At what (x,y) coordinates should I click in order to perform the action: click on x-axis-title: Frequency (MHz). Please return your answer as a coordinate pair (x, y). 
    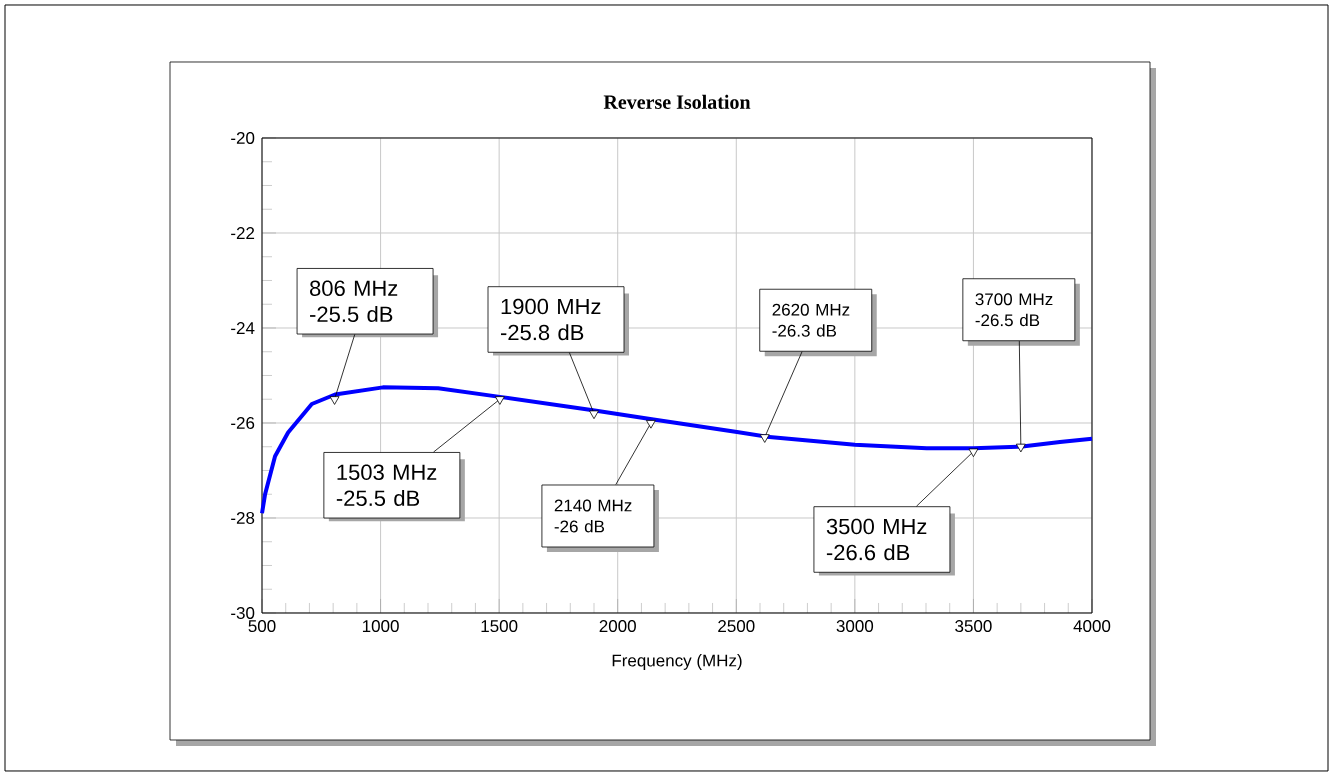
    Looking at the image, I should click on (677, 662).